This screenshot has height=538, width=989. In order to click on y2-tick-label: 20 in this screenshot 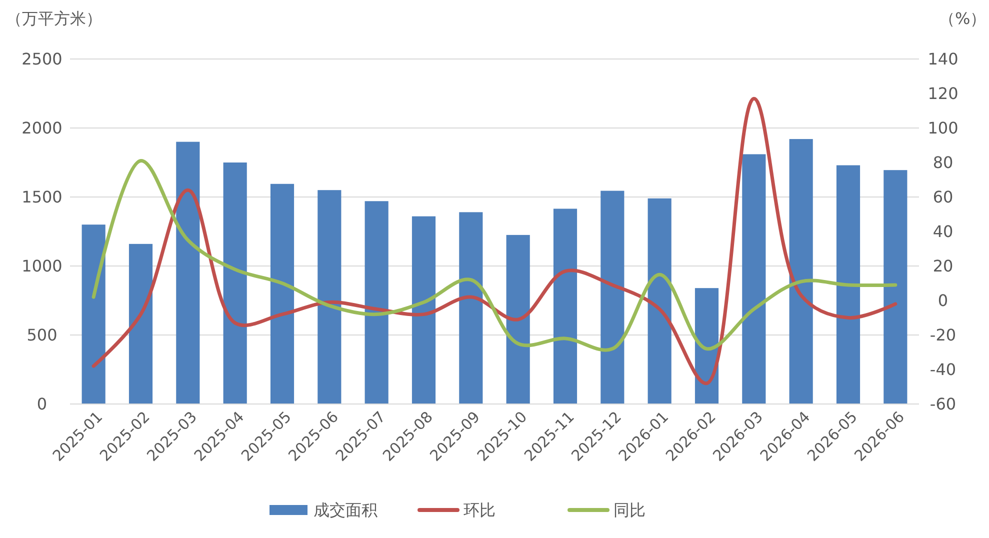, I will do `click(943, 266)`.